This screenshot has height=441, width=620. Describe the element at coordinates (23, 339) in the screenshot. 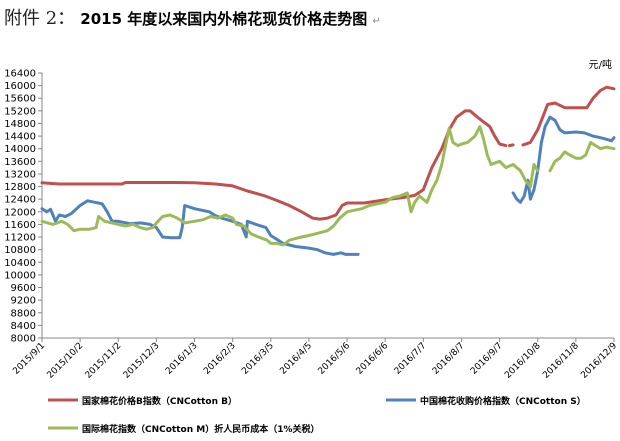

I see `y-tick-label: 8000` at that location.